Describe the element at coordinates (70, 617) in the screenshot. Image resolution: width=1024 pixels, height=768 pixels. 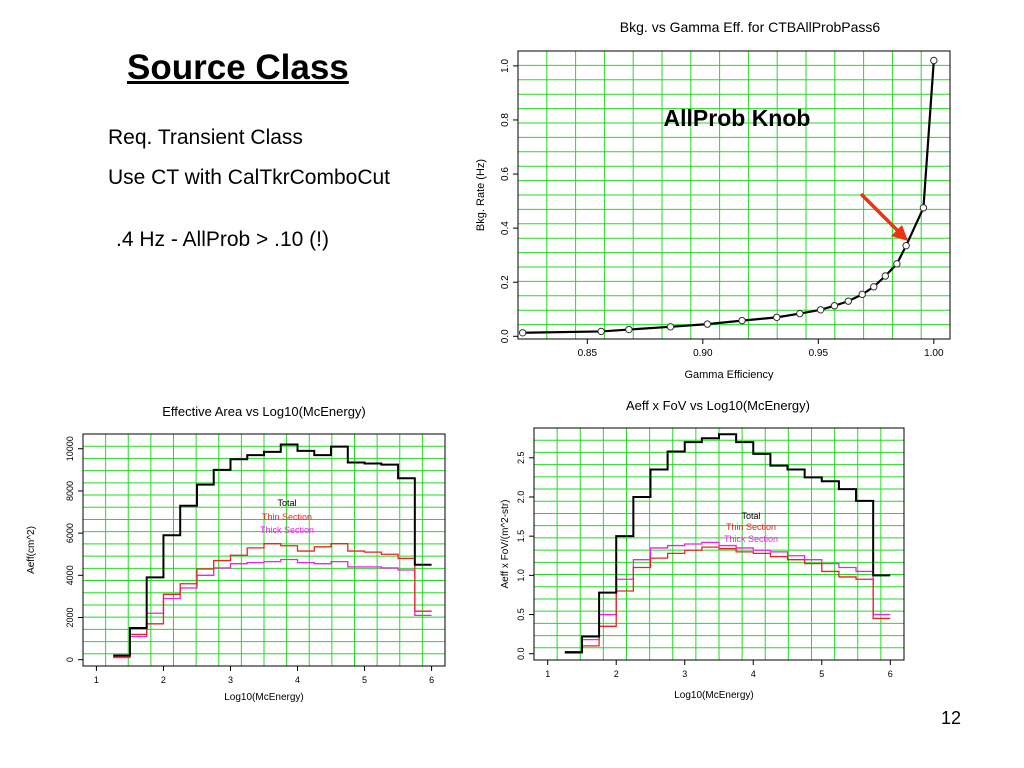
I see `chart2-ytick-label: 2000` at that location.